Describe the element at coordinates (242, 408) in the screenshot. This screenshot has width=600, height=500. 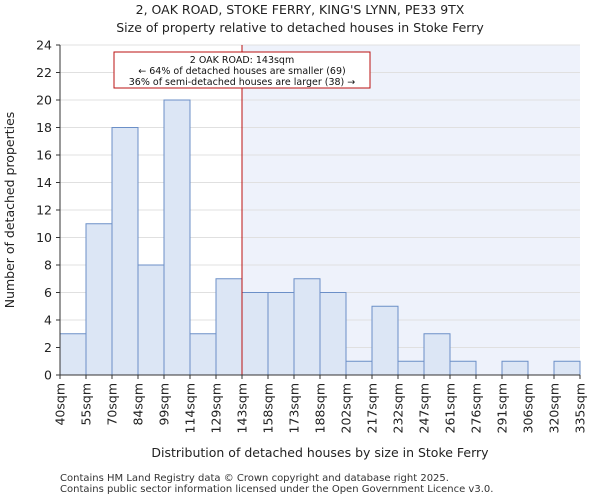
I see `x-tick-label-143sqm: 143sqm` at that location.